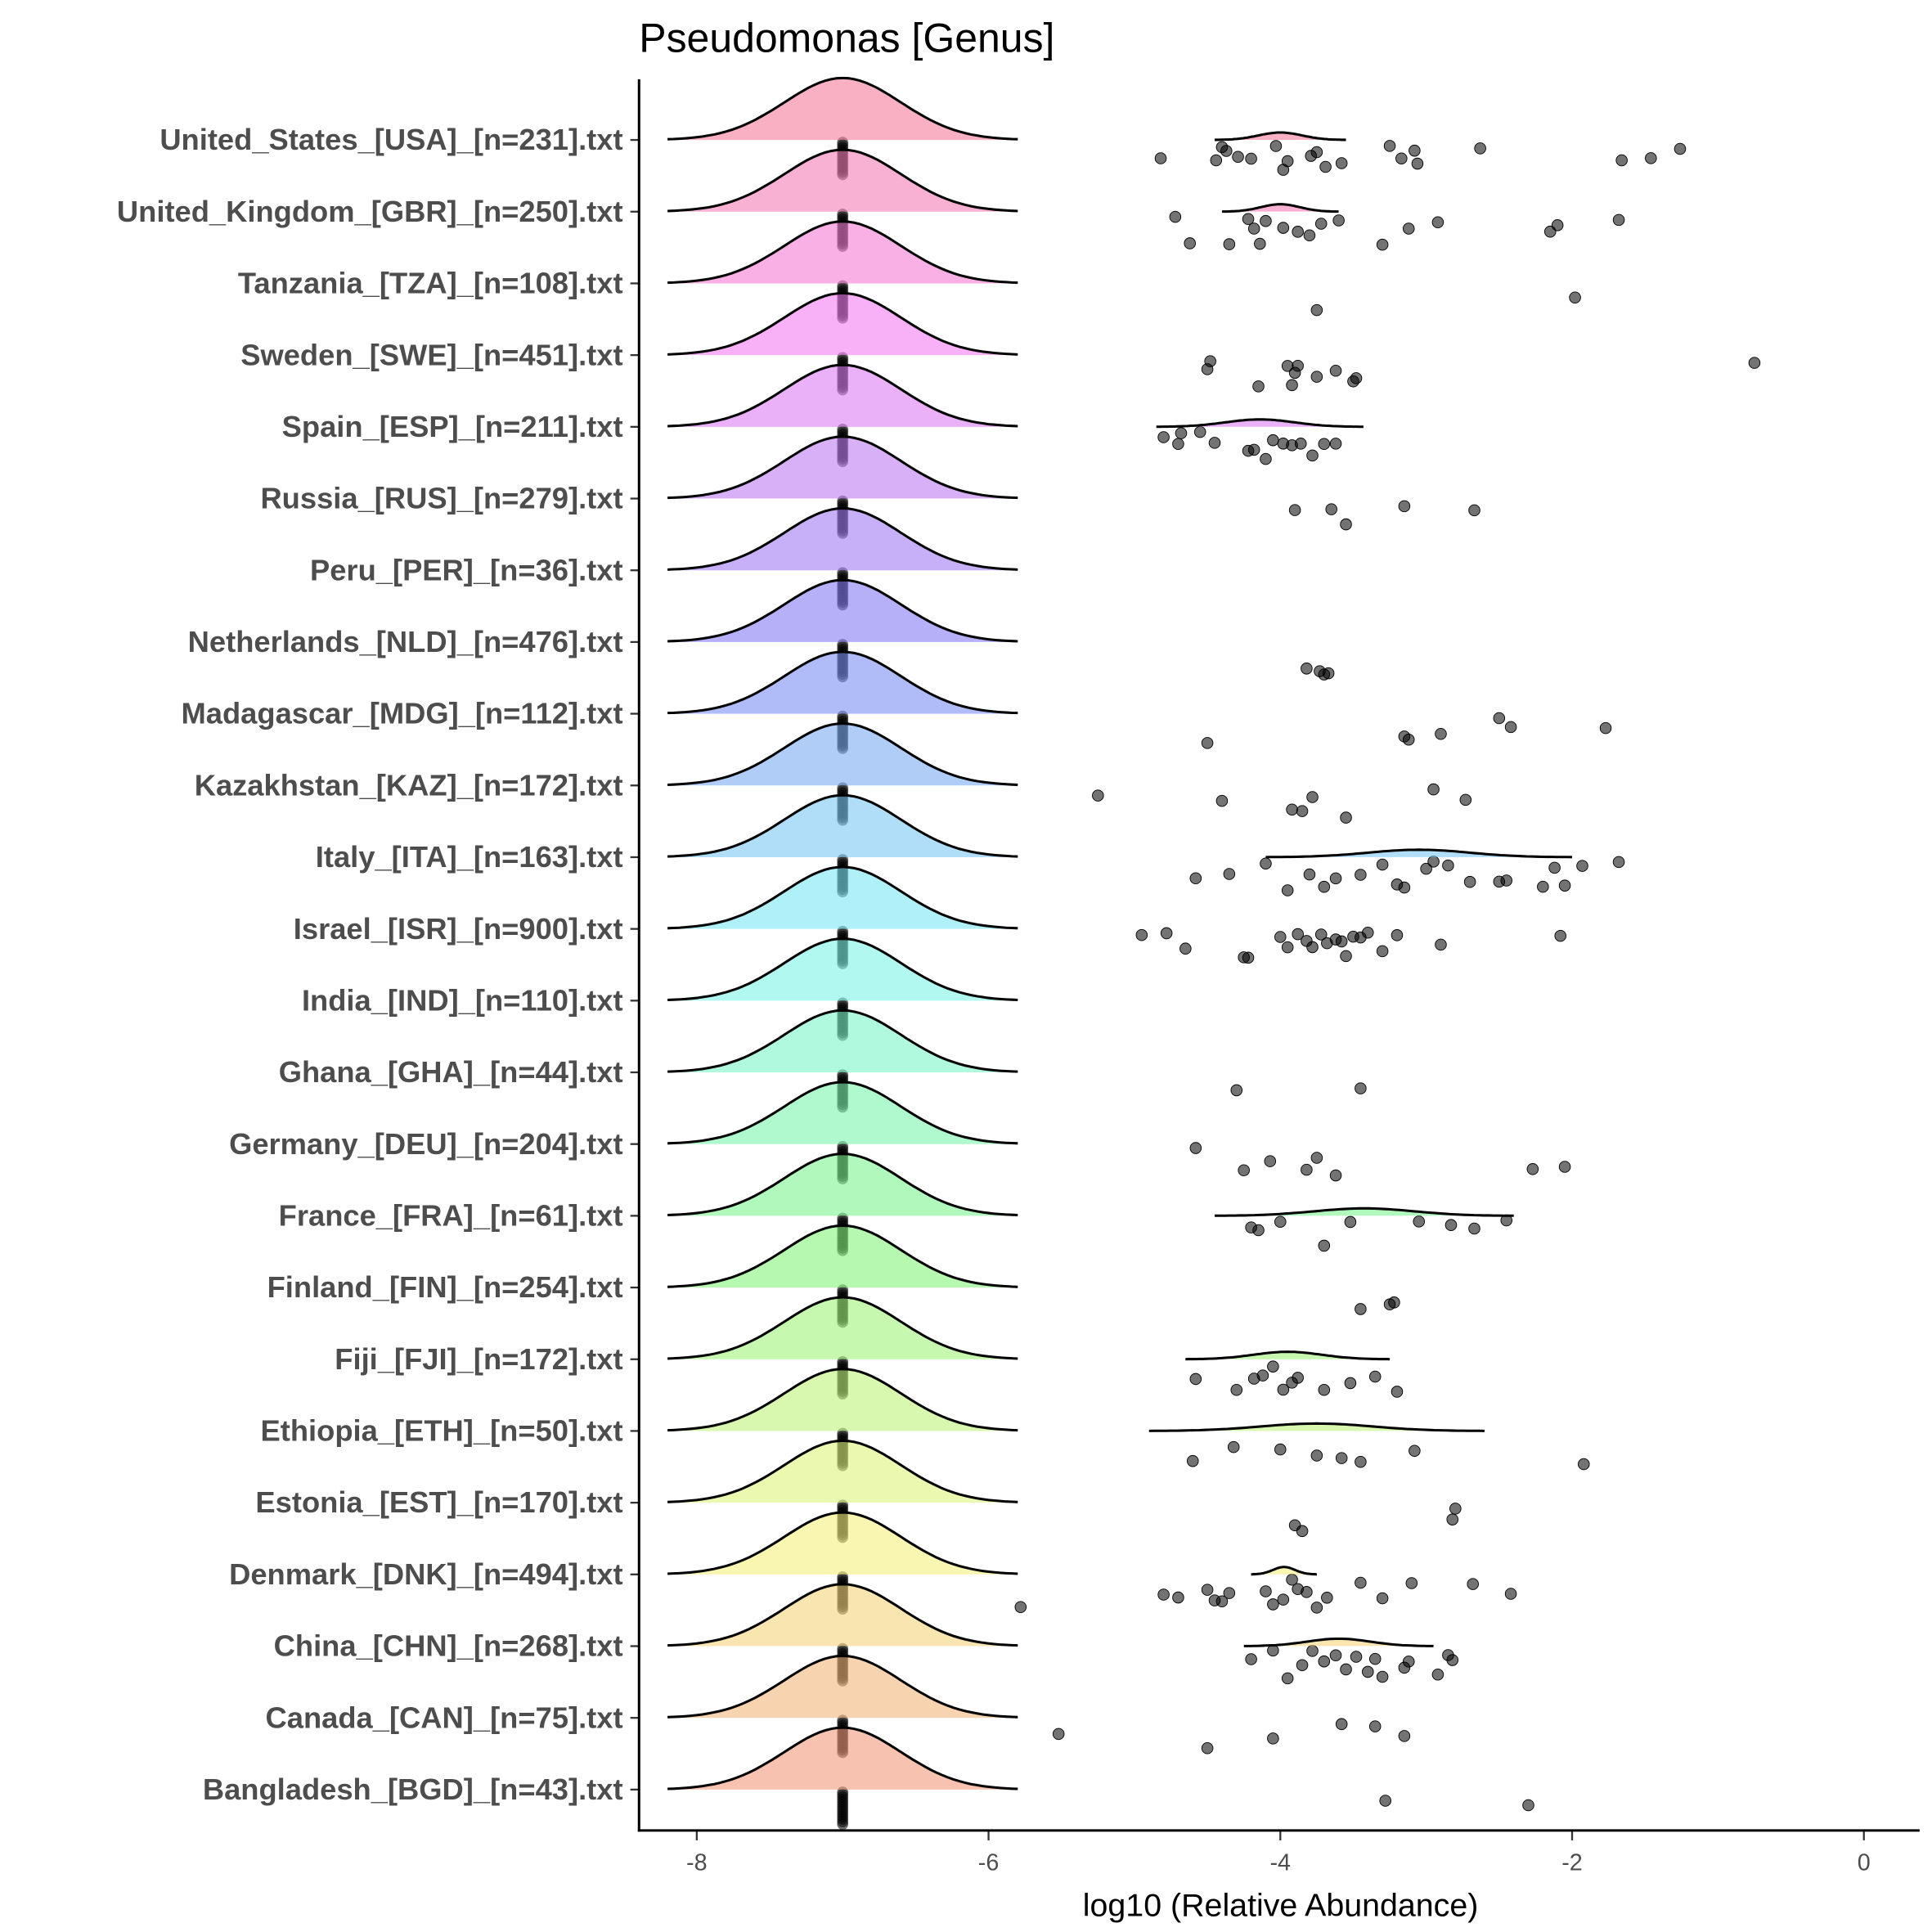  Describe the element at coordinates (989, 1863) in the screenshot. I see `x-tick-label: -6` at that location.